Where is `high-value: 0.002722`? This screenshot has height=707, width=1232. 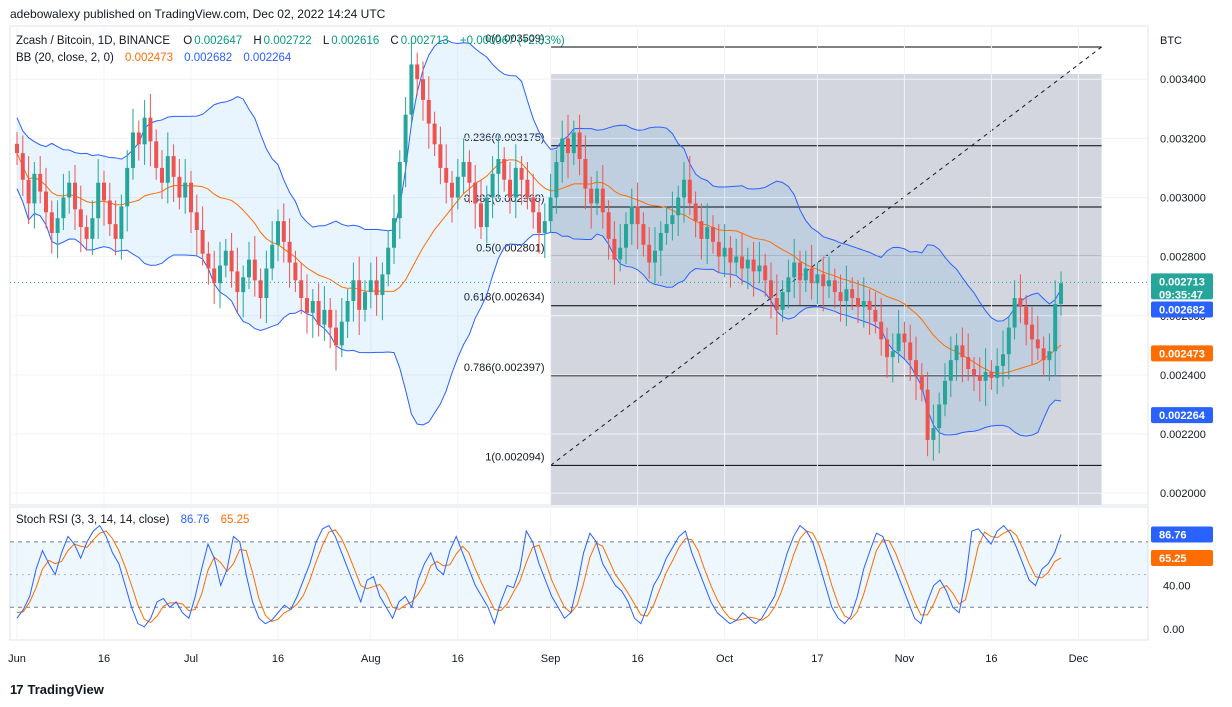 high-value: 0.002722 is located at coordinates (287, 41).